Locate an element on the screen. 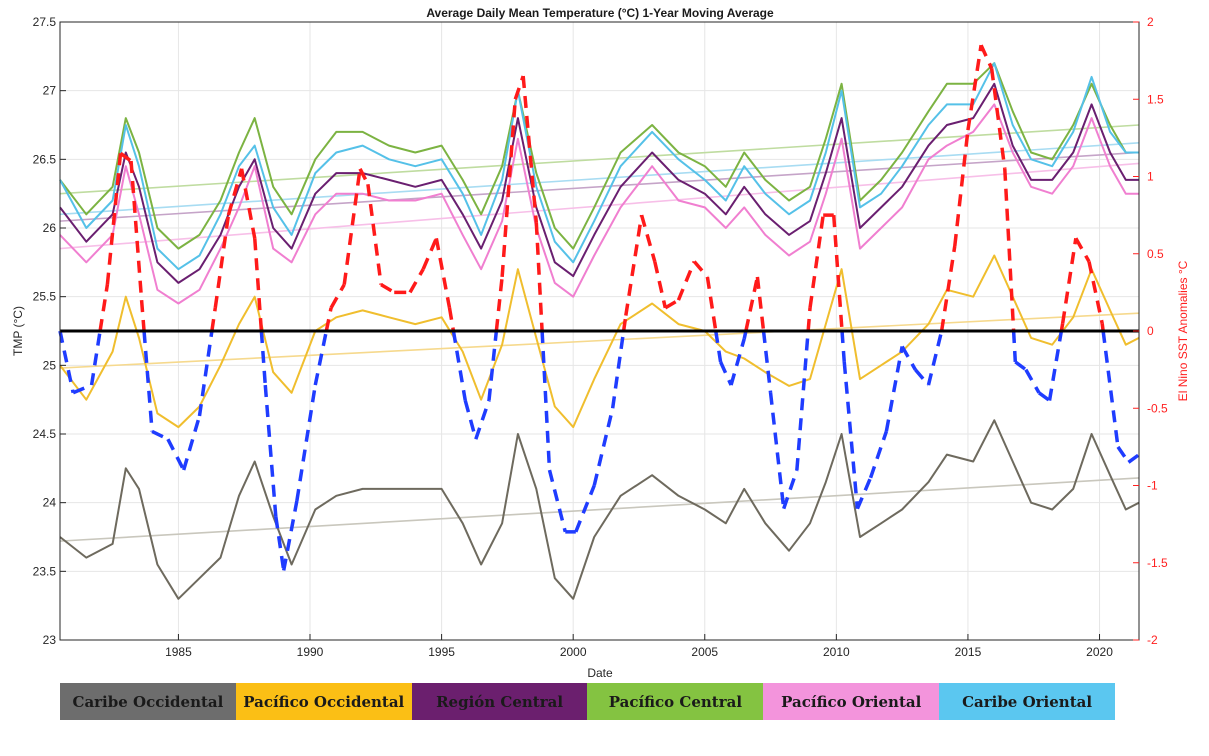 This screenshot has height=756, width=1209. x-tick-label: 2010 is located at coordinates (836, 652).